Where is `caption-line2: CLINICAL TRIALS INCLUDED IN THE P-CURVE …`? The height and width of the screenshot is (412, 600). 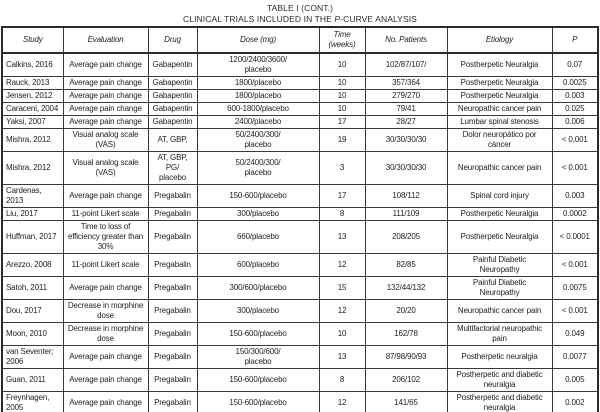
caption-line2: CLINICAL TRIALS INCLUDED IN THE P-CURVE … is located at coordinates (300, 19).